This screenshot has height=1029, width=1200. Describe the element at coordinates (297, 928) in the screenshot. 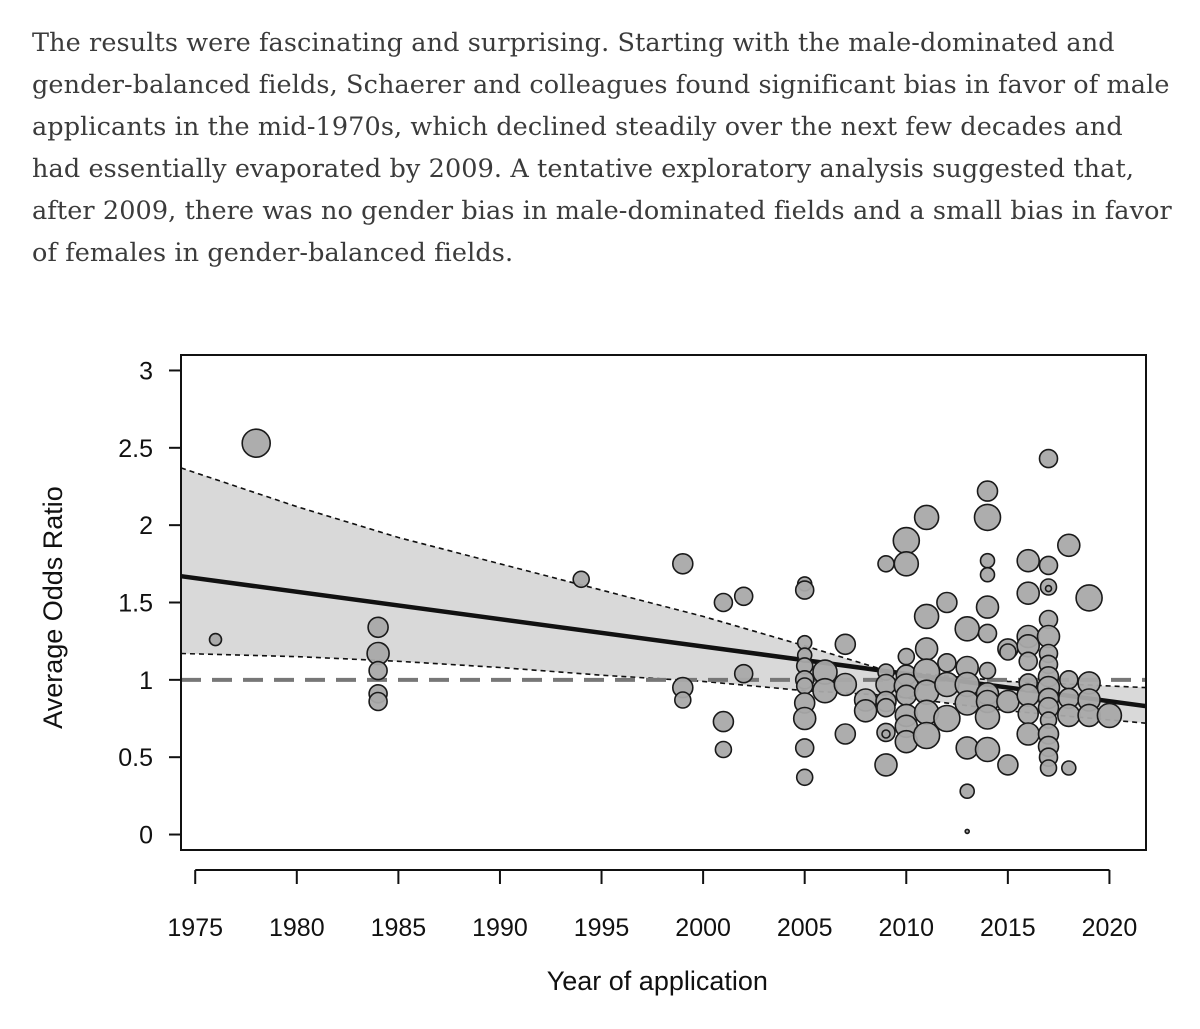

I see `x-tick-label: 1980` at that location.